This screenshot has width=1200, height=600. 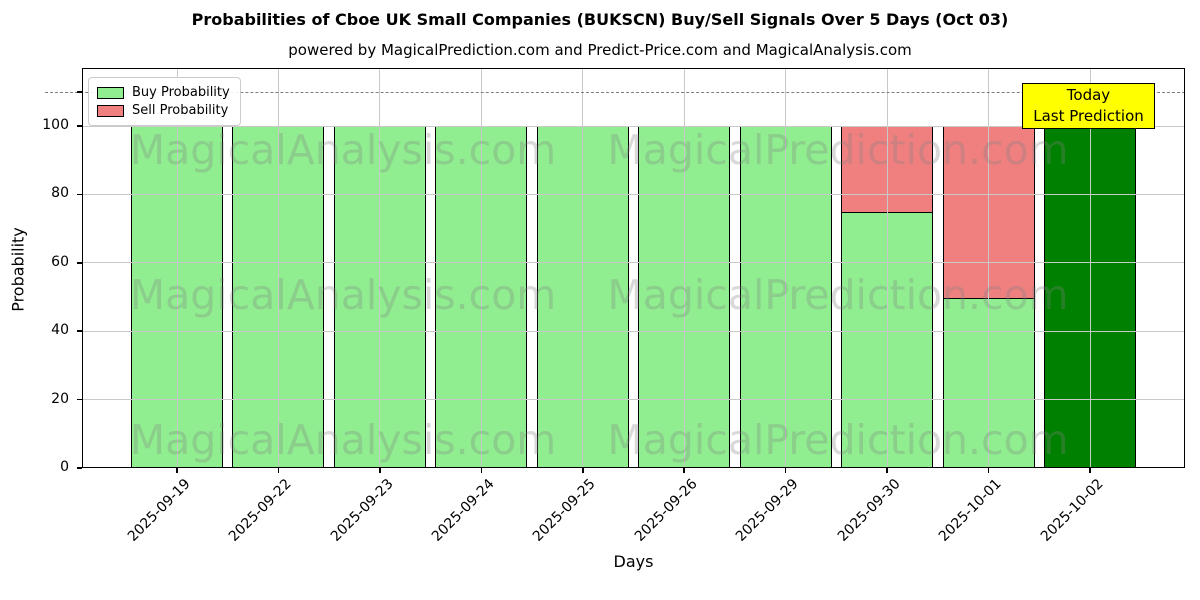 What do you see at coordinates (181, 92) in the screenshot?
I see `legend-label-buy: Buy Probability` at bounding box center [181, 92].